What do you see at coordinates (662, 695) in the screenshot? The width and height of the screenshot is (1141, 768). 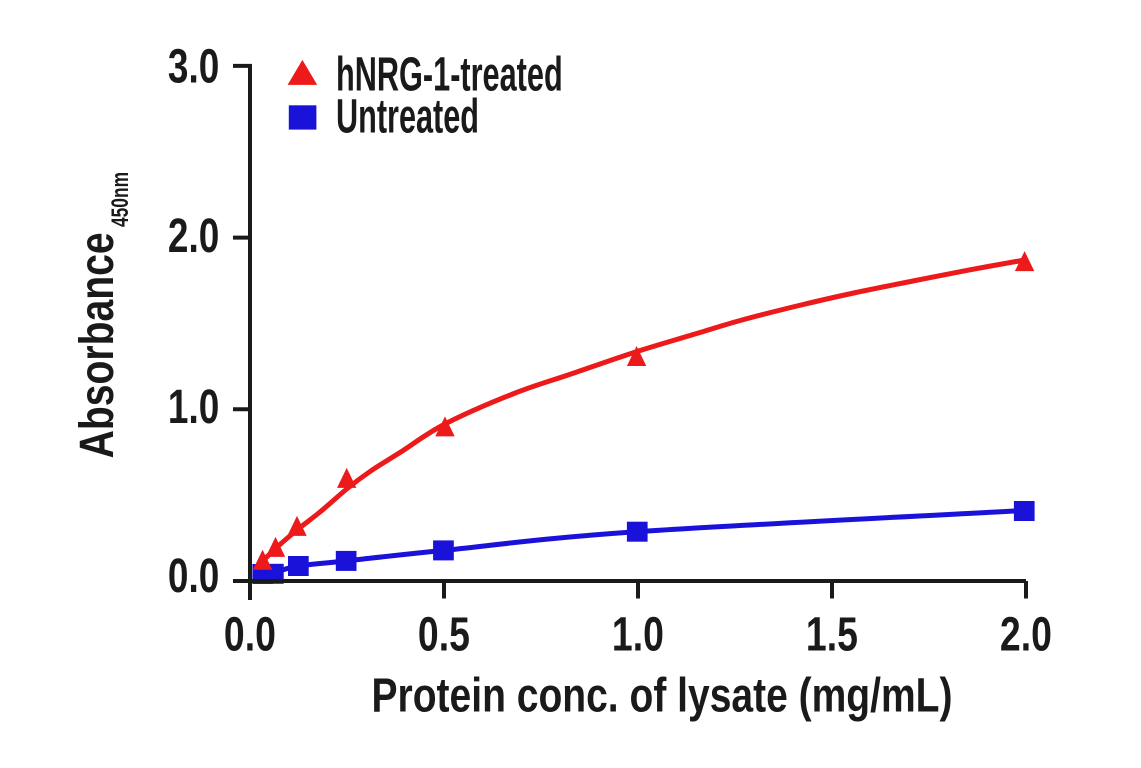 I see `svg-text:Protein conc. of lysate (mg/mL: Protein conc. of lysate (mg/mL)` at bounding box center [662, 695].